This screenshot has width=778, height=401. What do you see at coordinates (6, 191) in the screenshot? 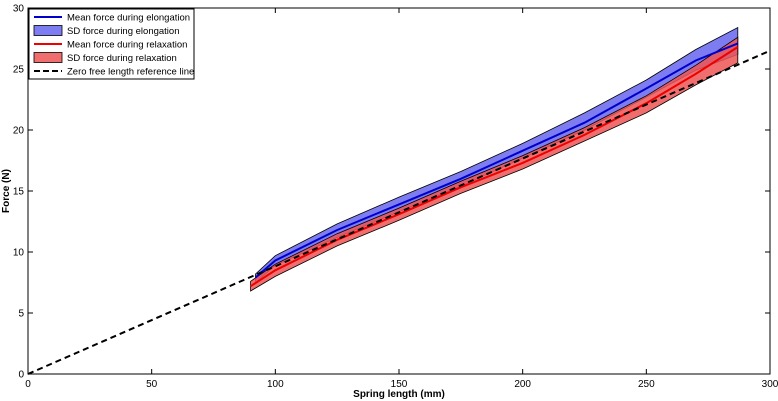
I see `y-axis-title: Force (N)` at bounding box center [6, 191].